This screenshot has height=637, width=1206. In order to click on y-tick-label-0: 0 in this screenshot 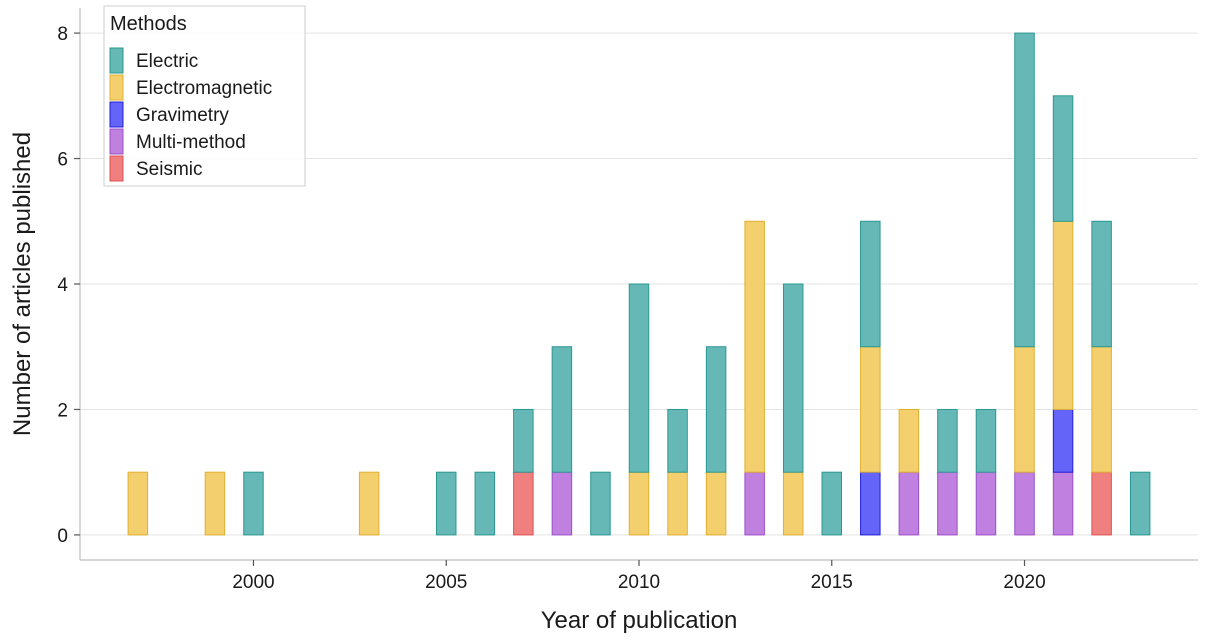, I will do `click(62, 536)`.